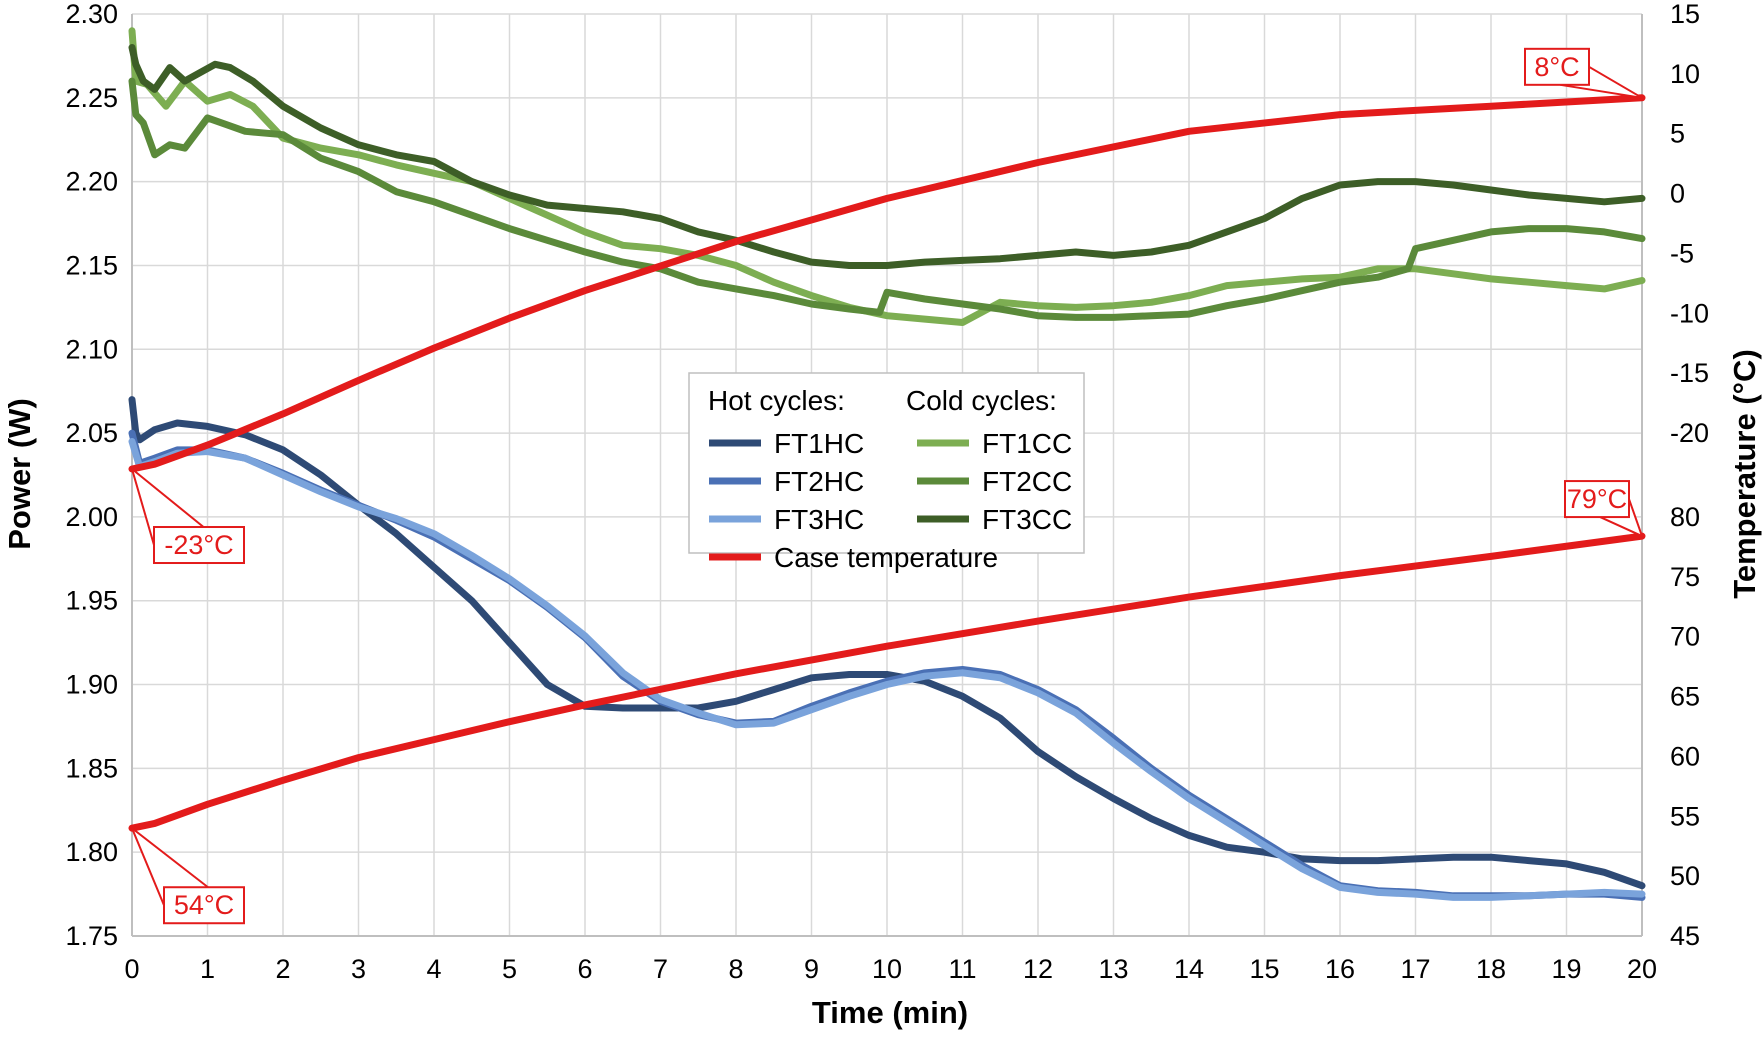 This screenshot has width=1762, height=1038. Describe the element at coordinates (1027, 519) in the screenshot. I see `legend-label-ft3cc: FT3CC` at that location.